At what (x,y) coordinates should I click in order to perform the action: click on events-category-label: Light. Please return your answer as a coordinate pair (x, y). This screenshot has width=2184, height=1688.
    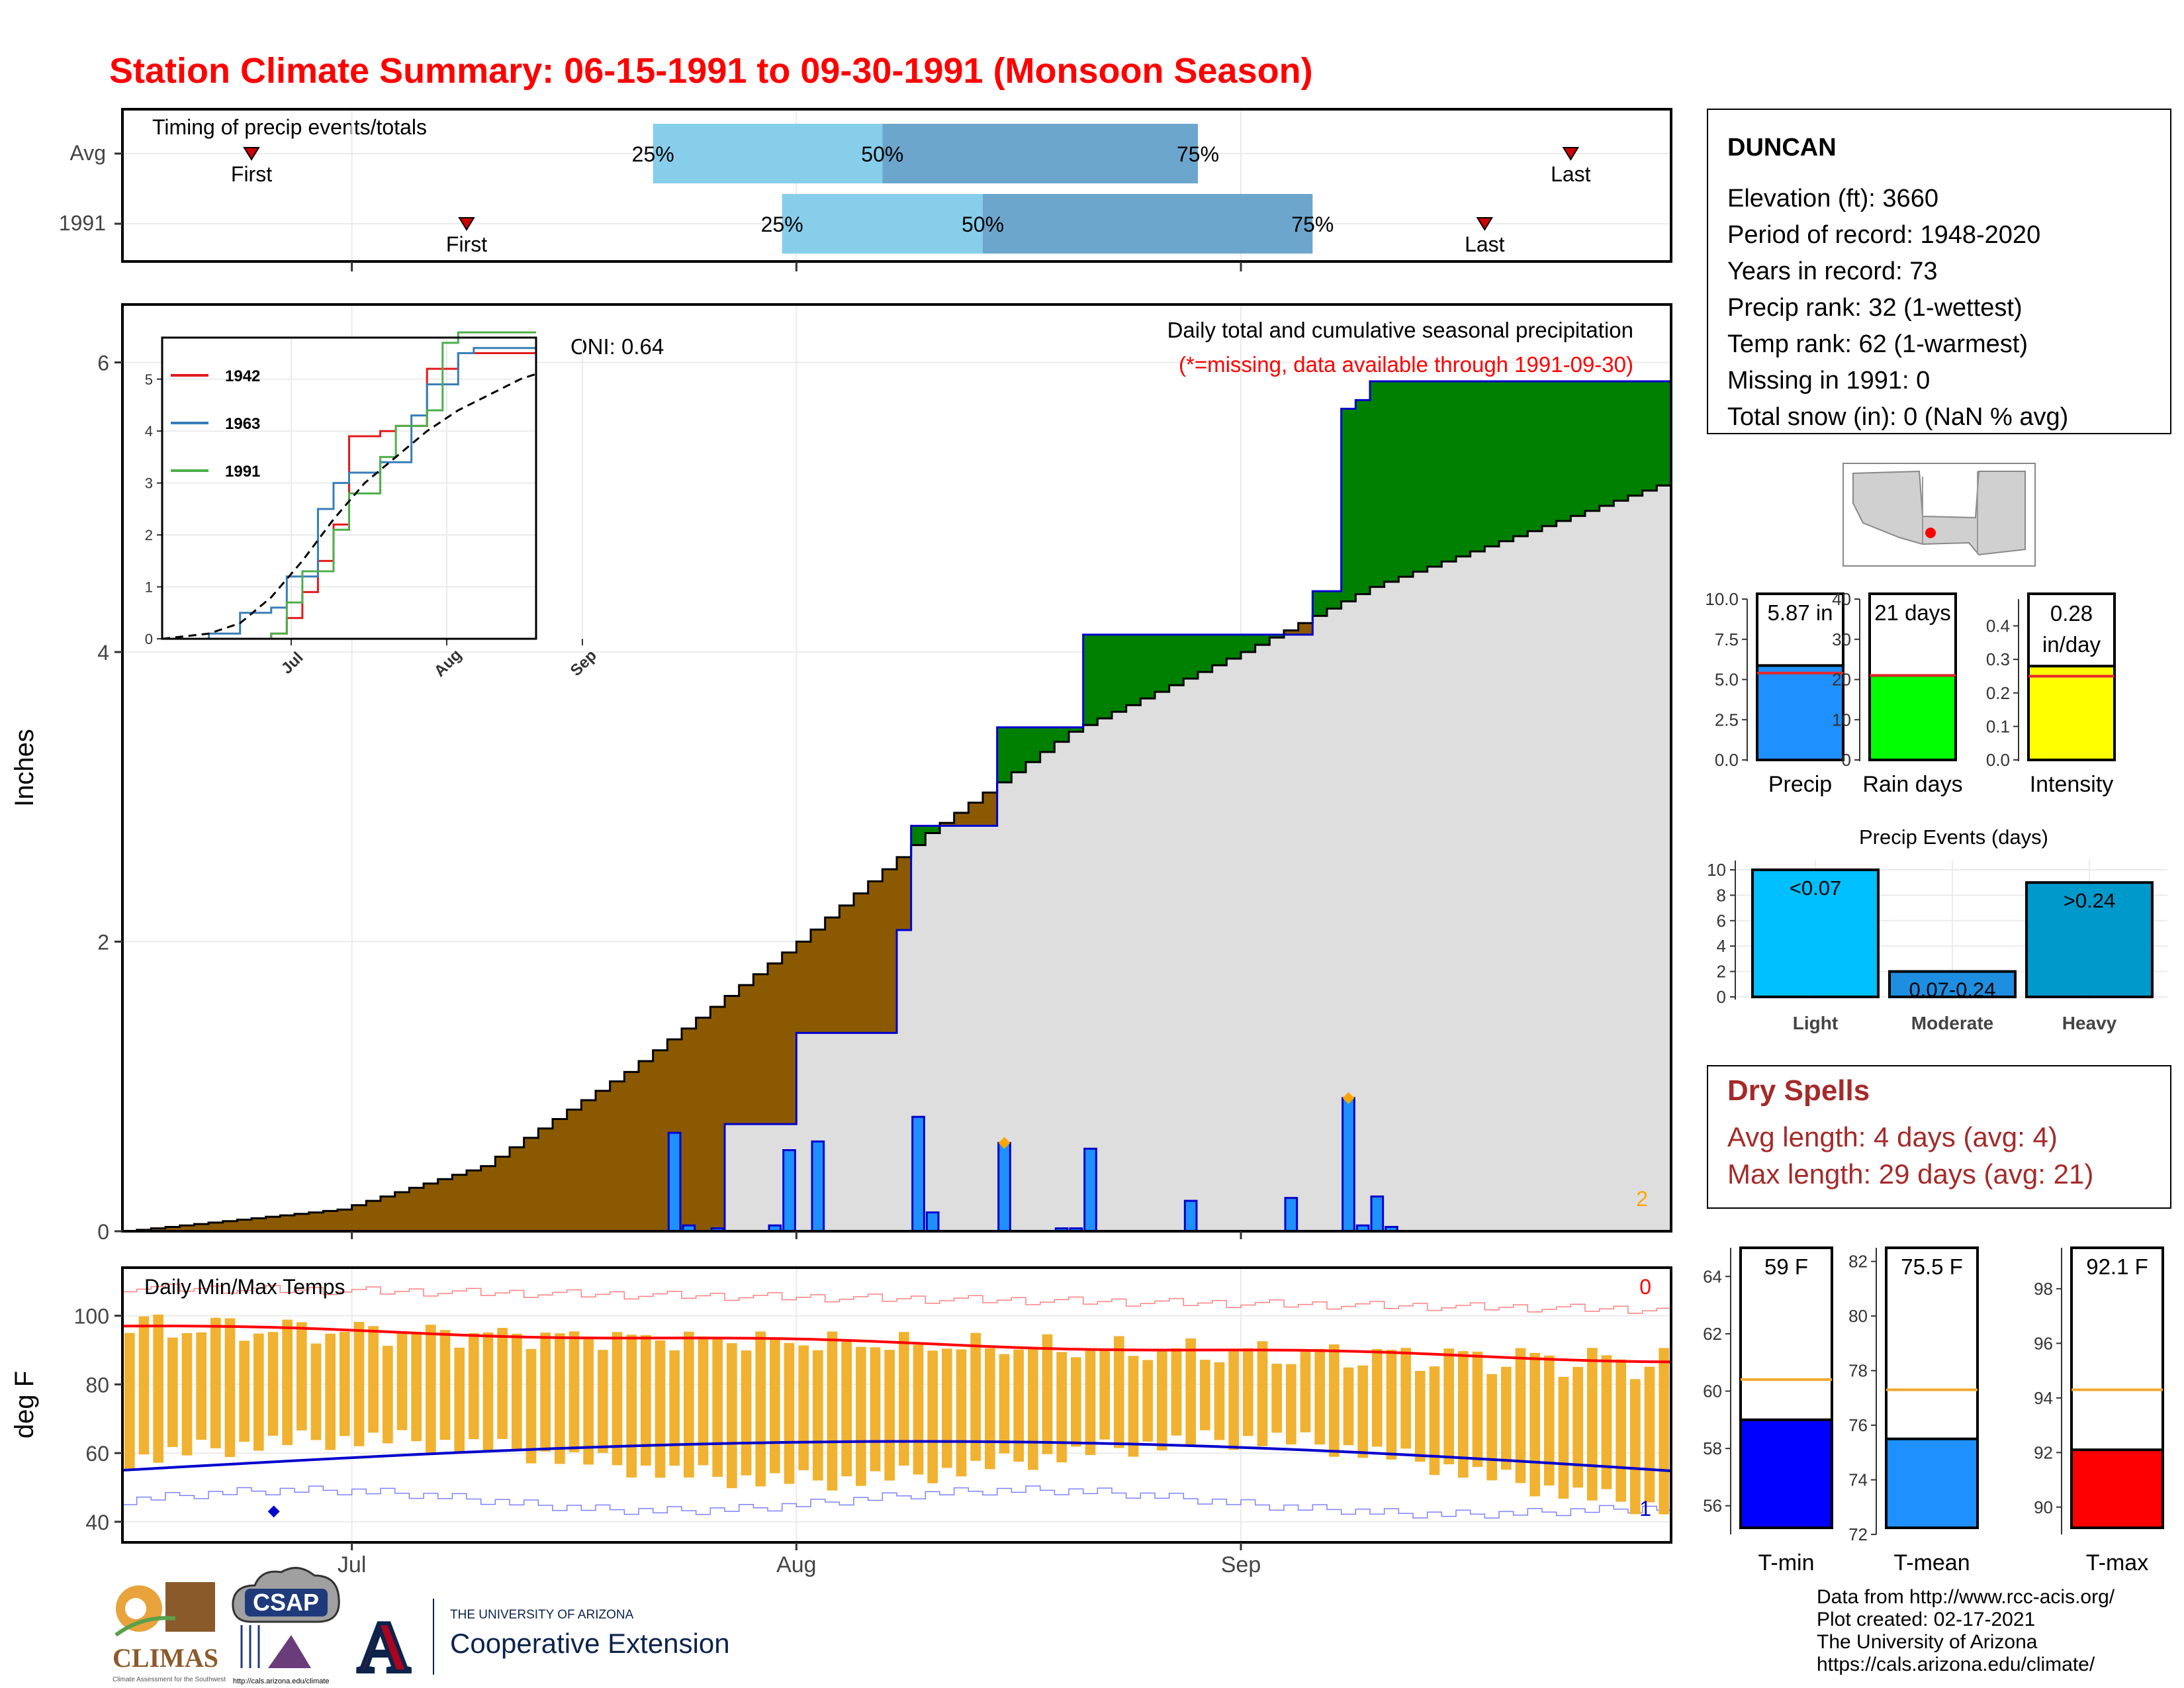
    Looking at the image, I should click on (1815, 1023).